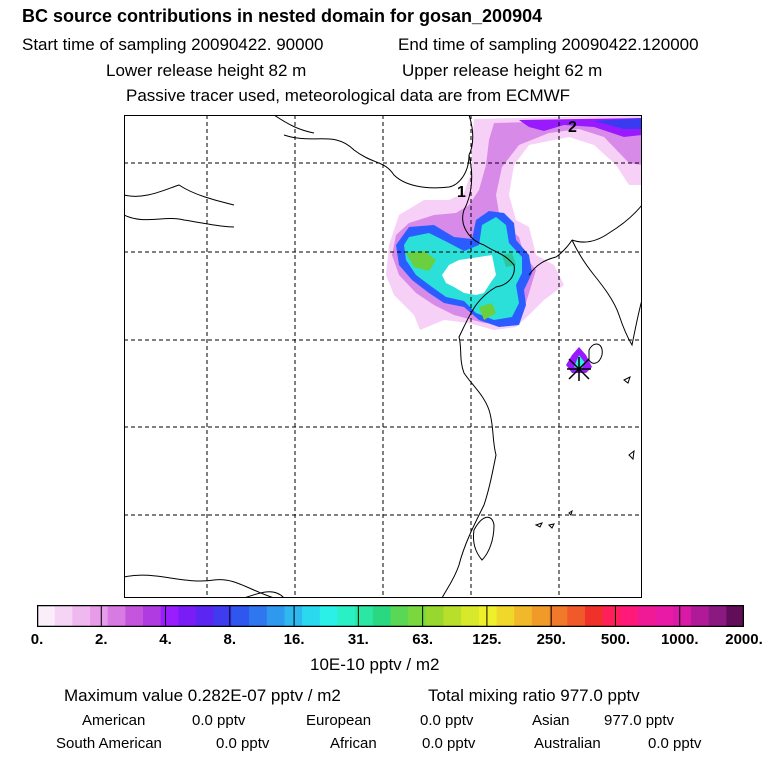  Describe the element at coordinates (744, 639) in the screenshot. I see `colorbar-tick-label: 2000.` at that location.